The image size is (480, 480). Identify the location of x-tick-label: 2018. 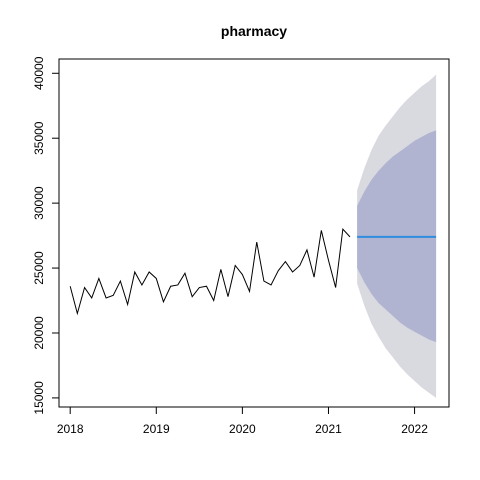
(70, 429).